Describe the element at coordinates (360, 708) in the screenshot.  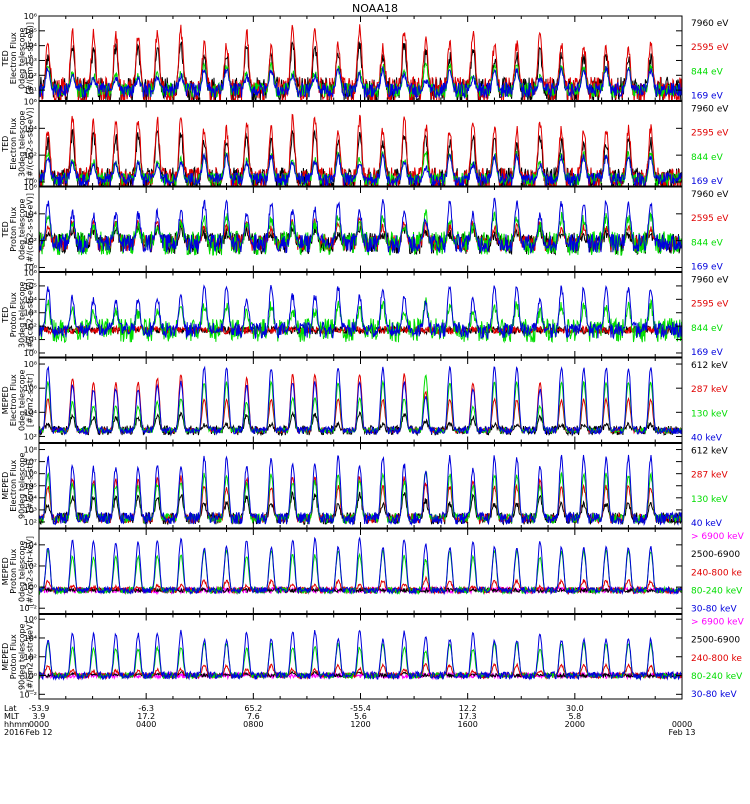
I see `x-tick-label: -55.4` at that location.